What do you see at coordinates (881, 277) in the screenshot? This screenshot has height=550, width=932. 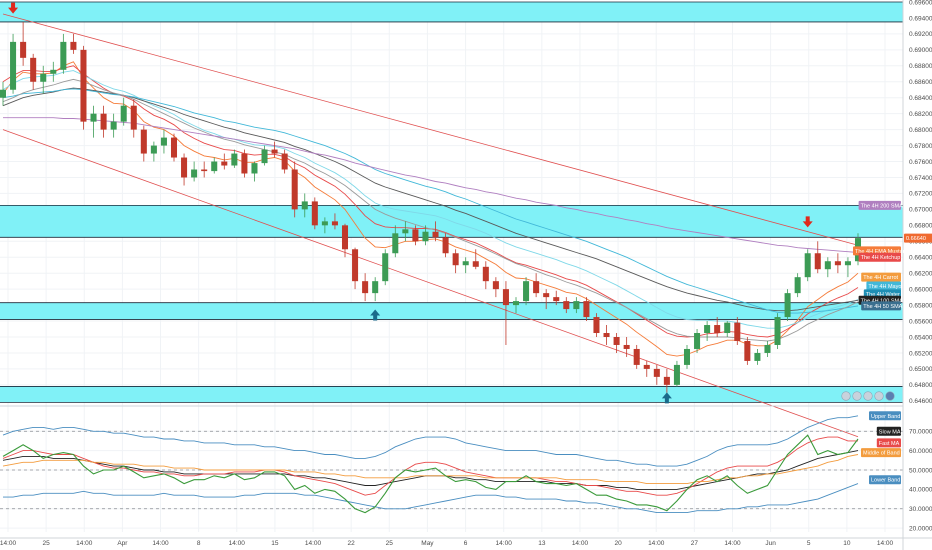 I see `indicator-tag-bg` at bounding box center [881, 277].